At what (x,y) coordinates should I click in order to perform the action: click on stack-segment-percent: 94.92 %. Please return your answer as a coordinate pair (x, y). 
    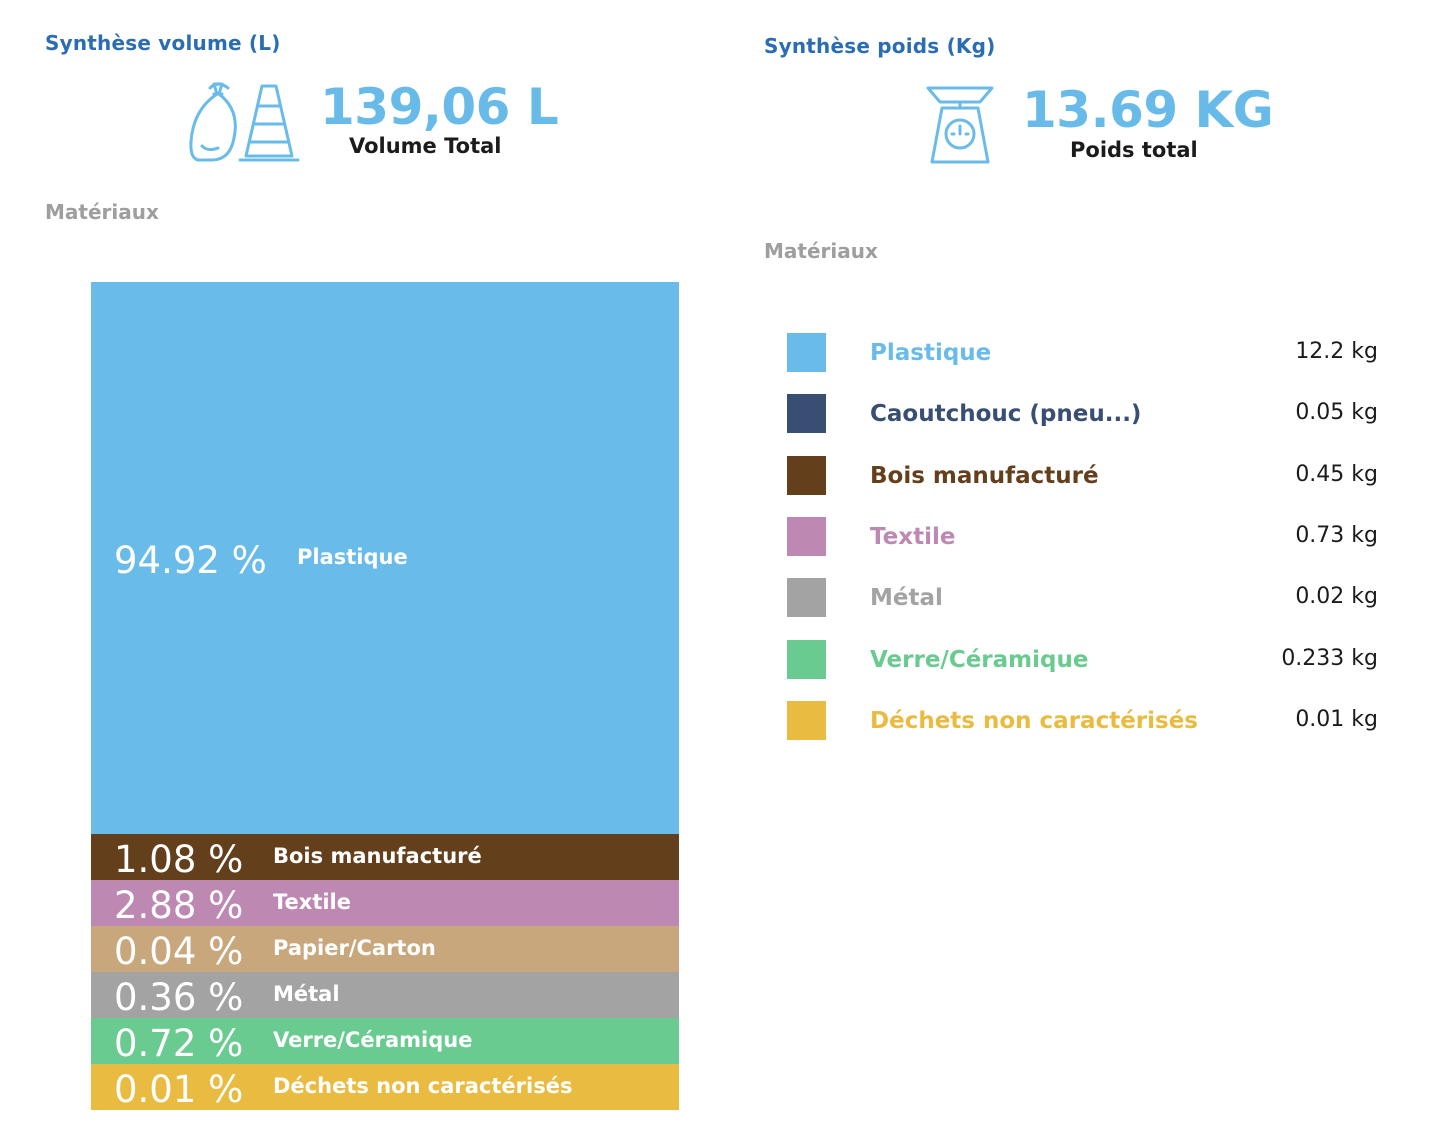
    Looking at the image, I should click on (190, 560).